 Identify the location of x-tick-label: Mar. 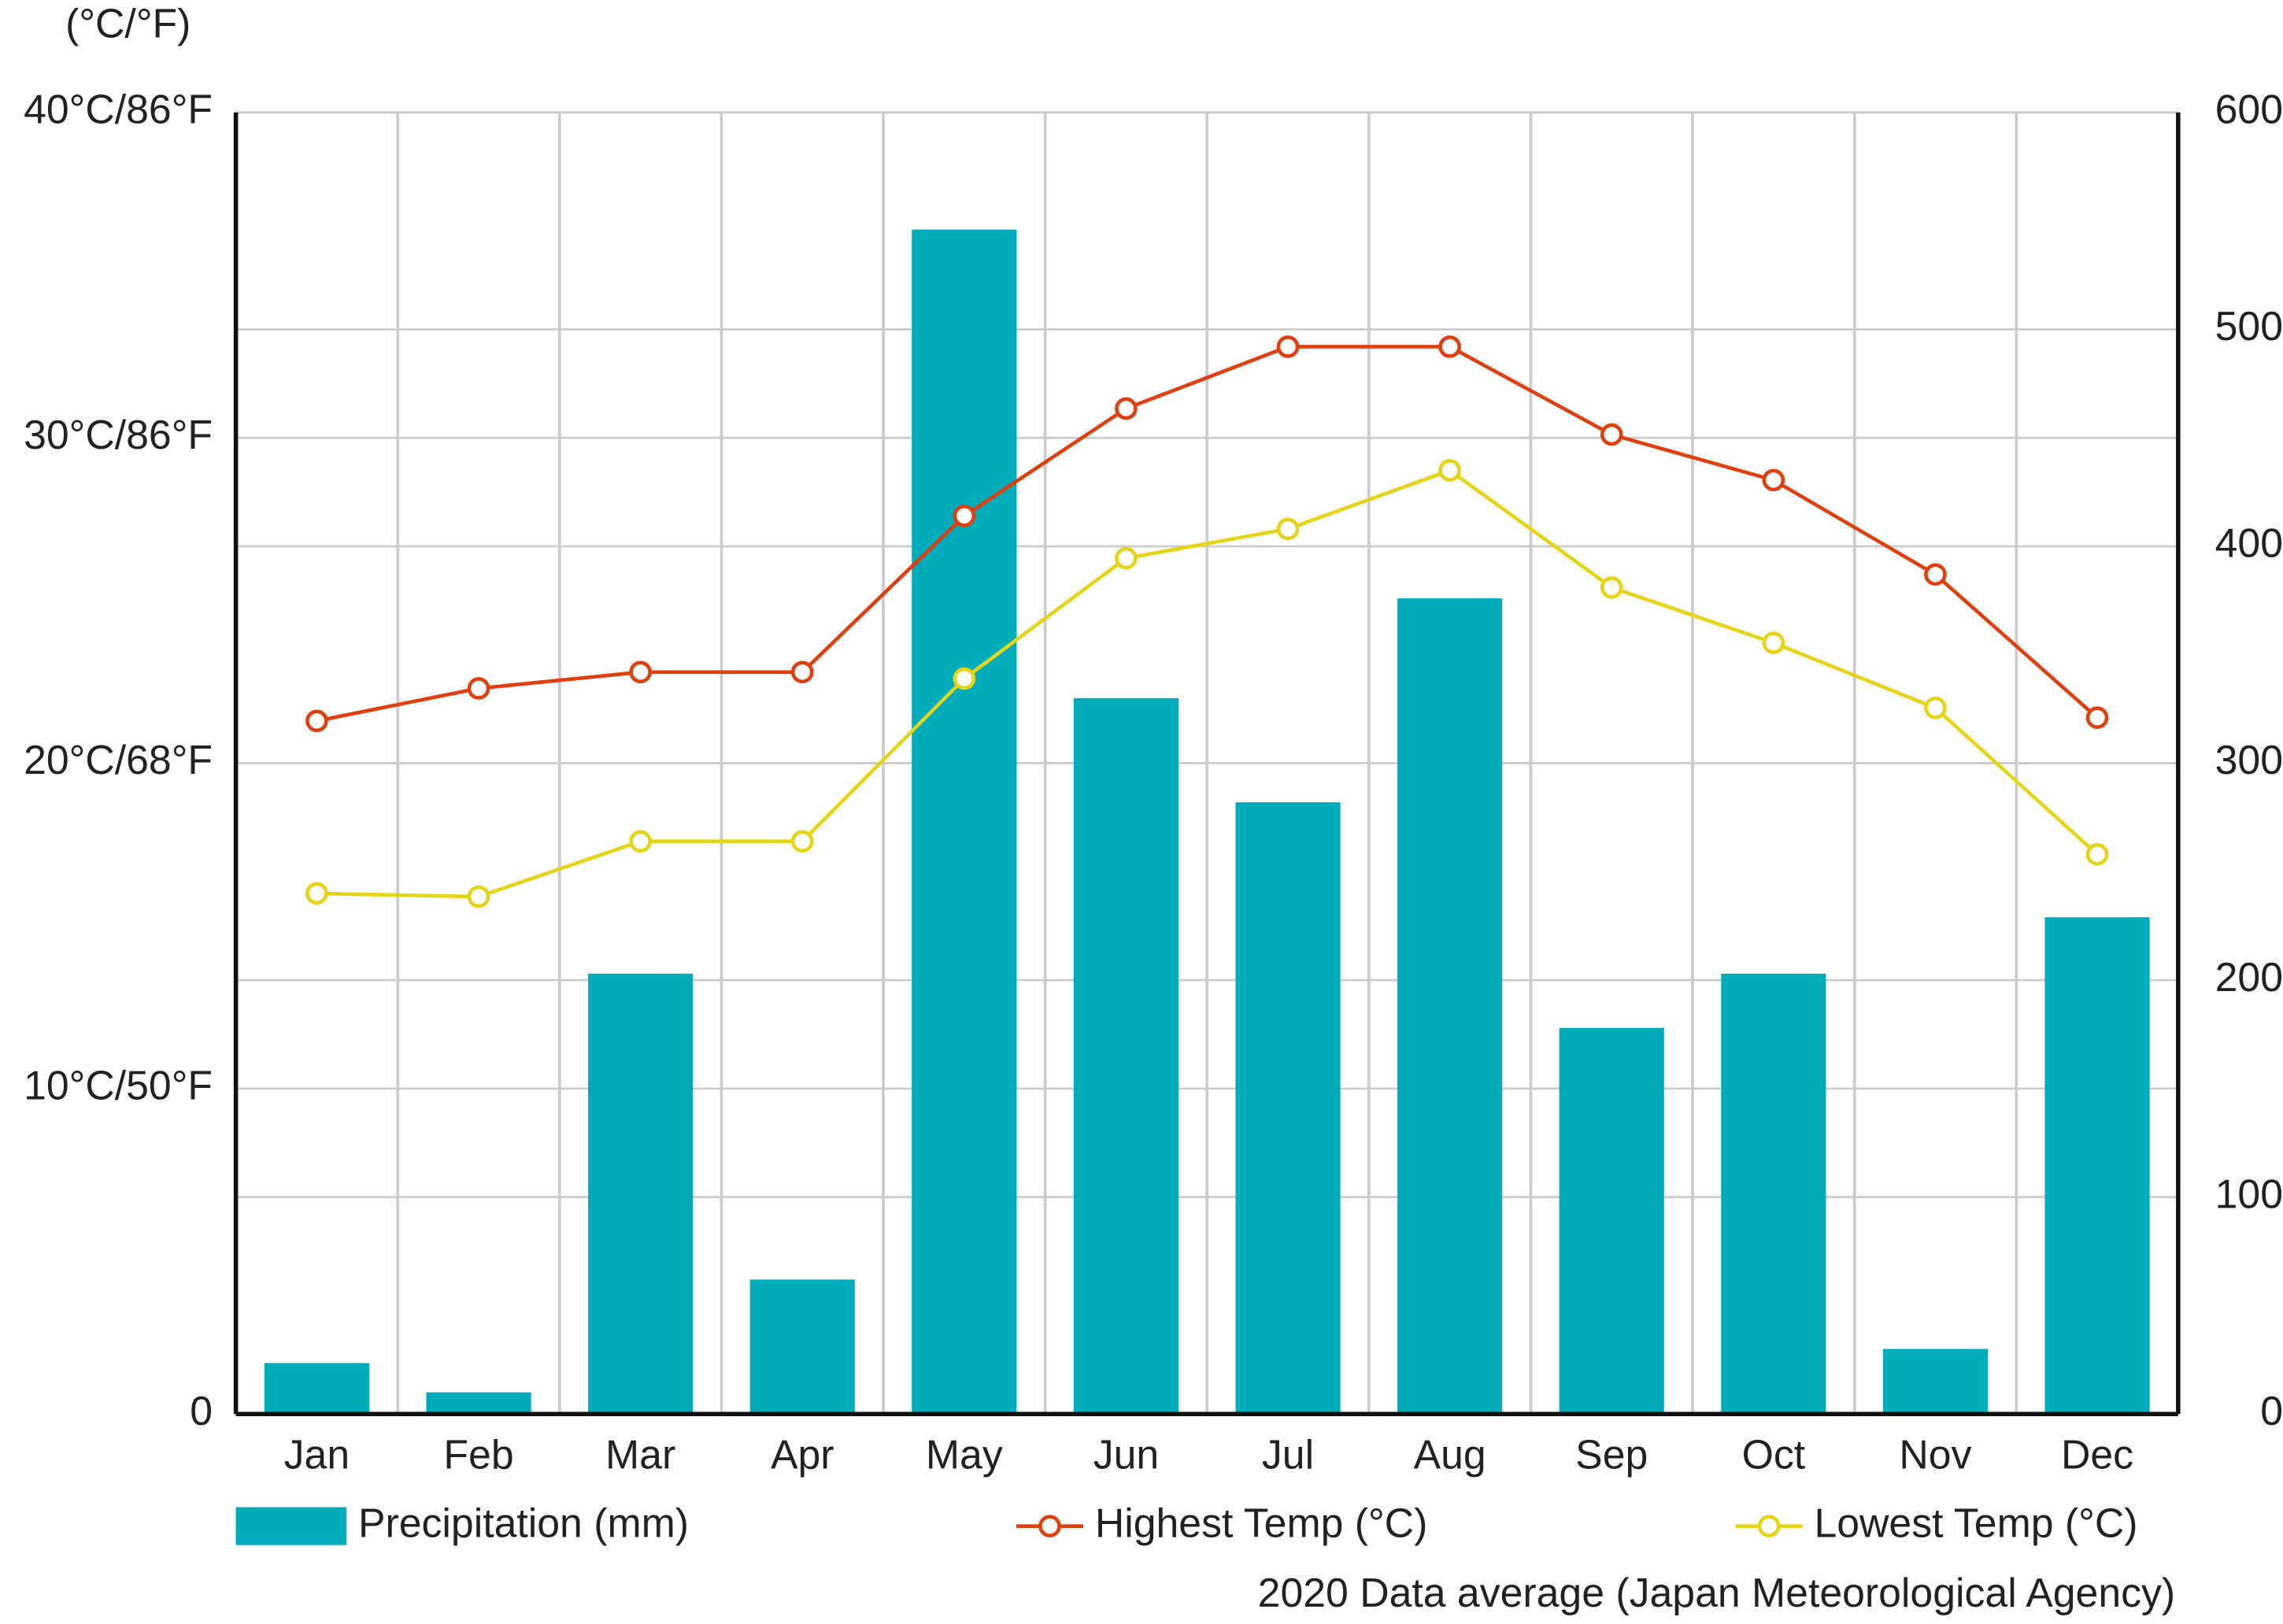
(640, 1454).